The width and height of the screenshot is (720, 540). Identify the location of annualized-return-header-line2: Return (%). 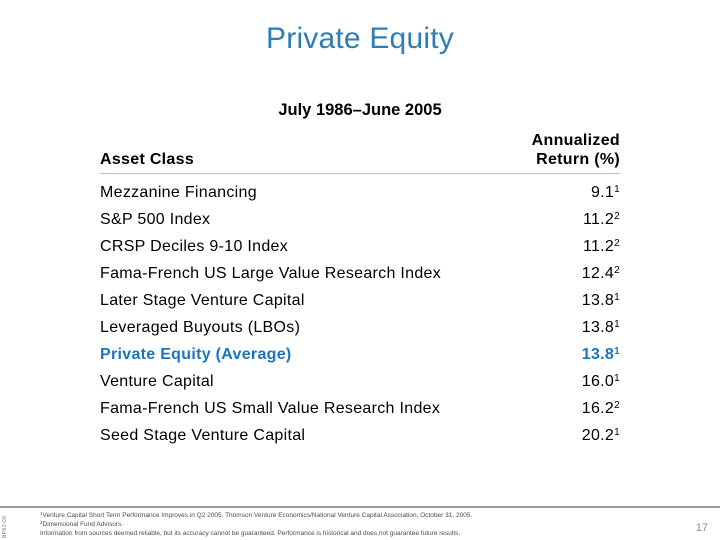
(578, 159).